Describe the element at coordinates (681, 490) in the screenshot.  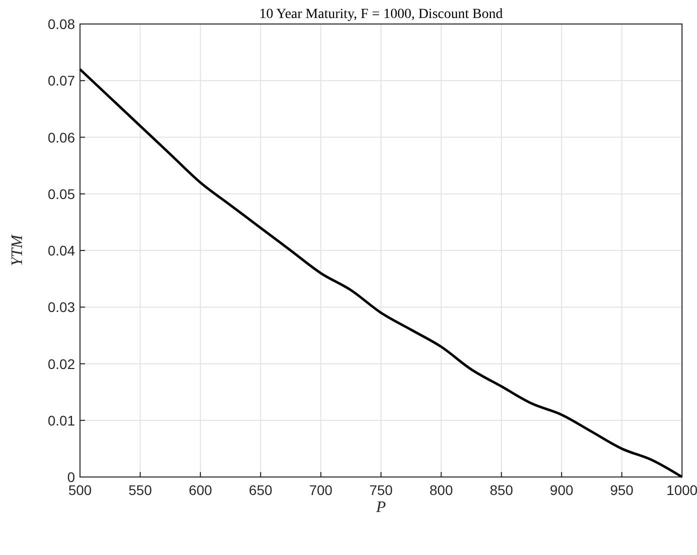
I see `x-tick-label: 1000` at that location.